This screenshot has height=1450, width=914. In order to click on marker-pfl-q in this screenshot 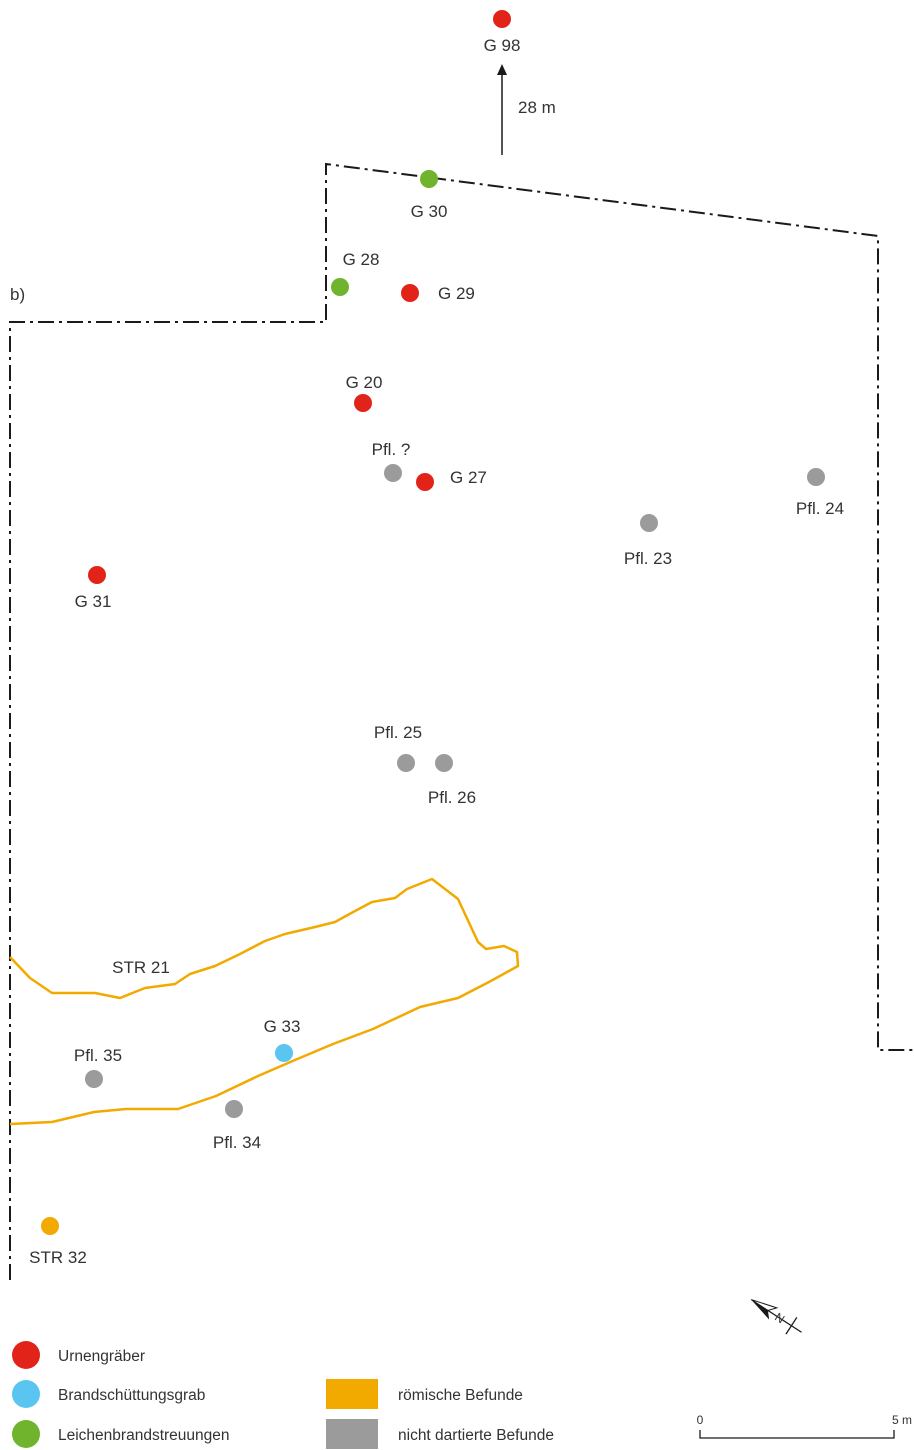, I will do `click(393, 473)`.